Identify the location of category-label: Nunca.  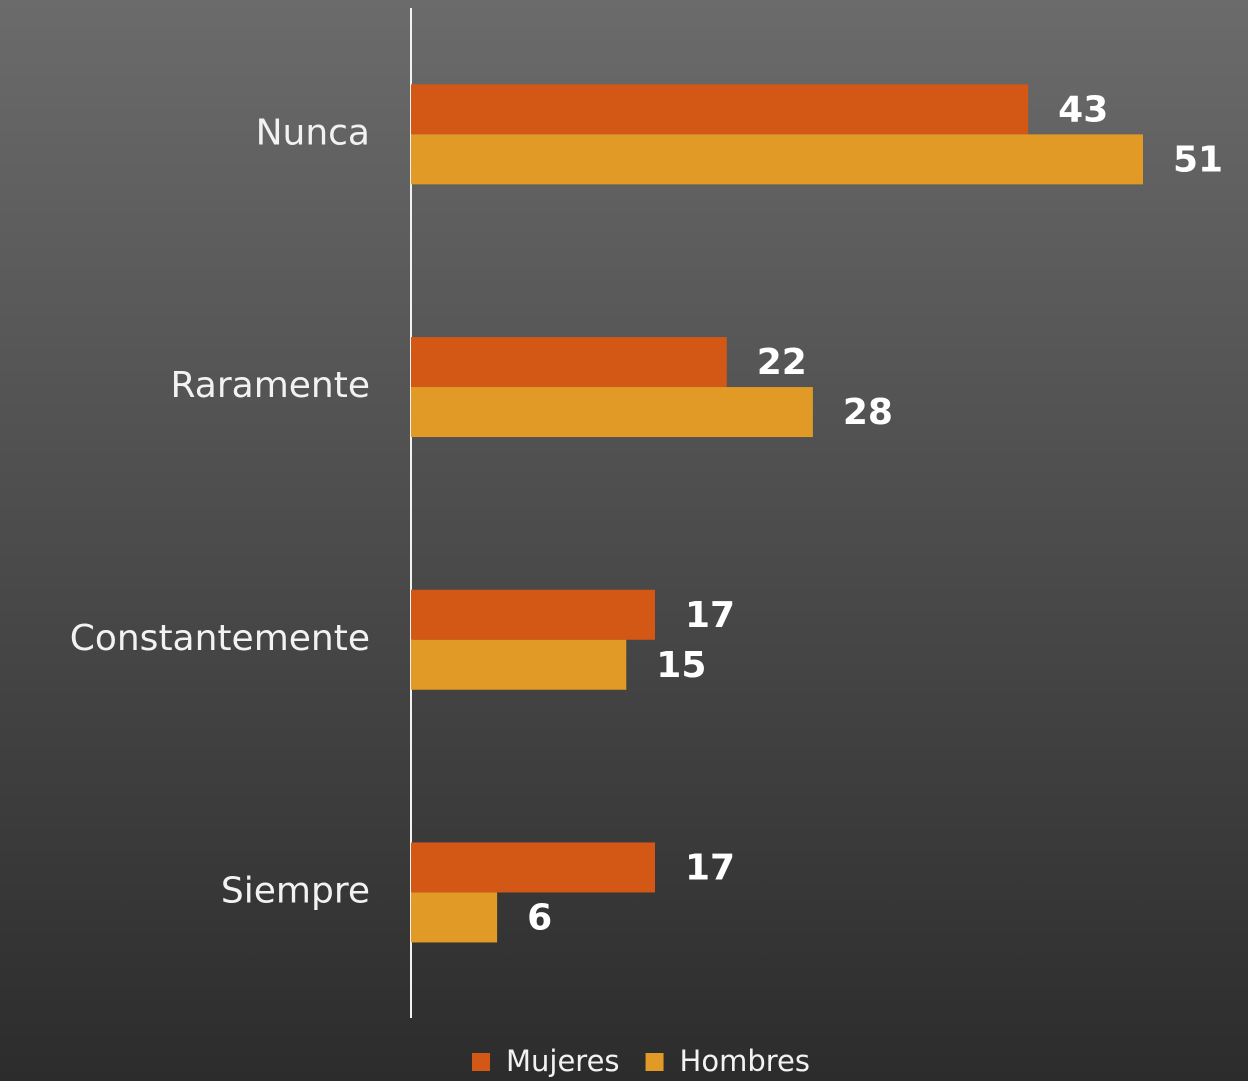
(313, 132).